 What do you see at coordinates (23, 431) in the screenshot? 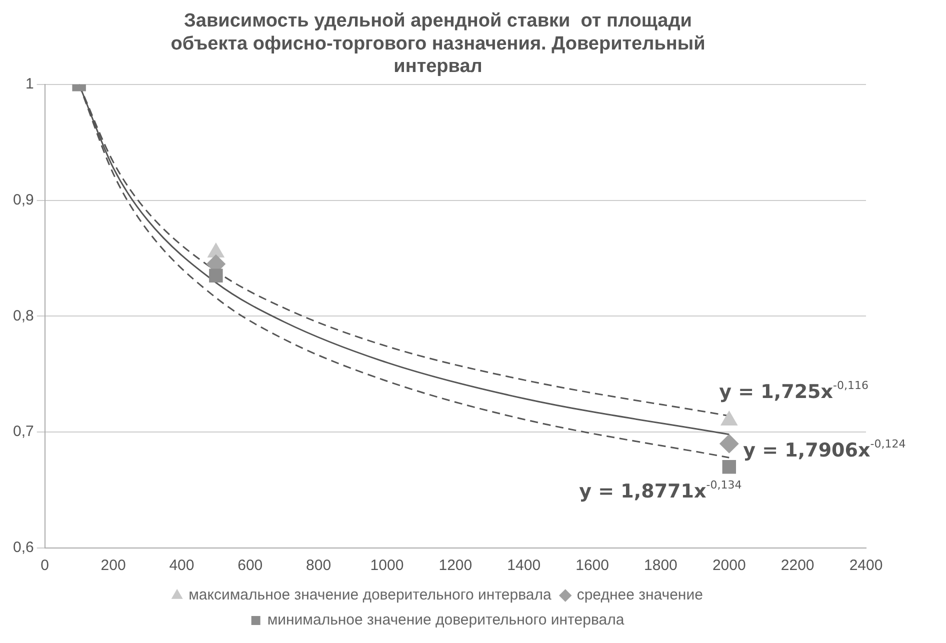
I see `y-tick-label: 0,7` at bounding box center [23, 431].